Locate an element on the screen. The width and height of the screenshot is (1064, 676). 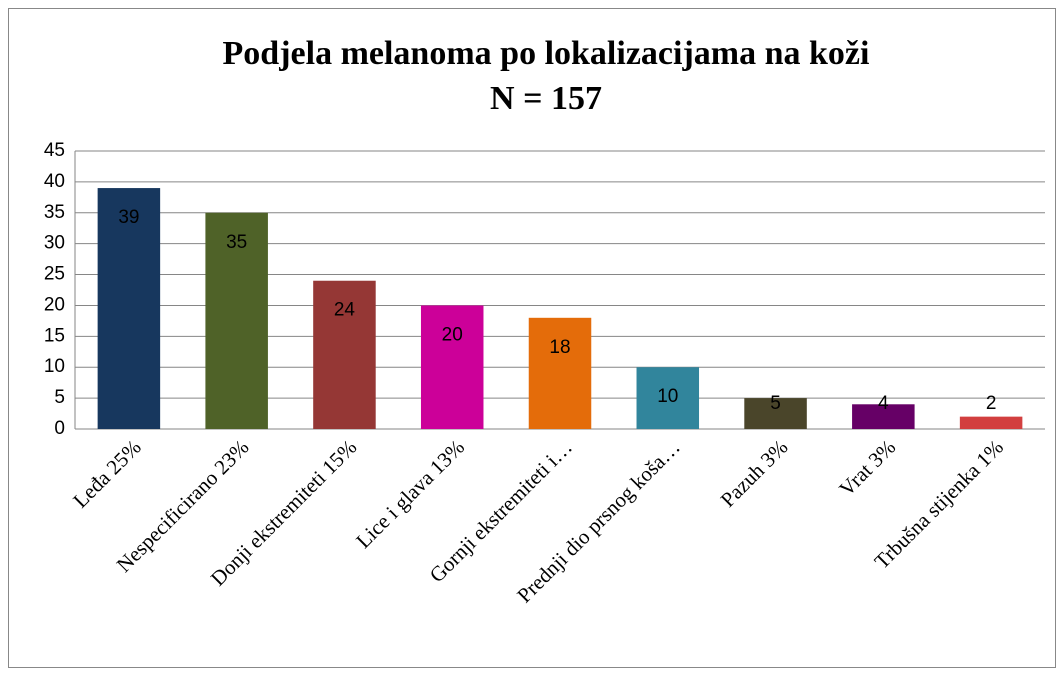
y-tick-label: 20 is located at coordinates (54, 304).